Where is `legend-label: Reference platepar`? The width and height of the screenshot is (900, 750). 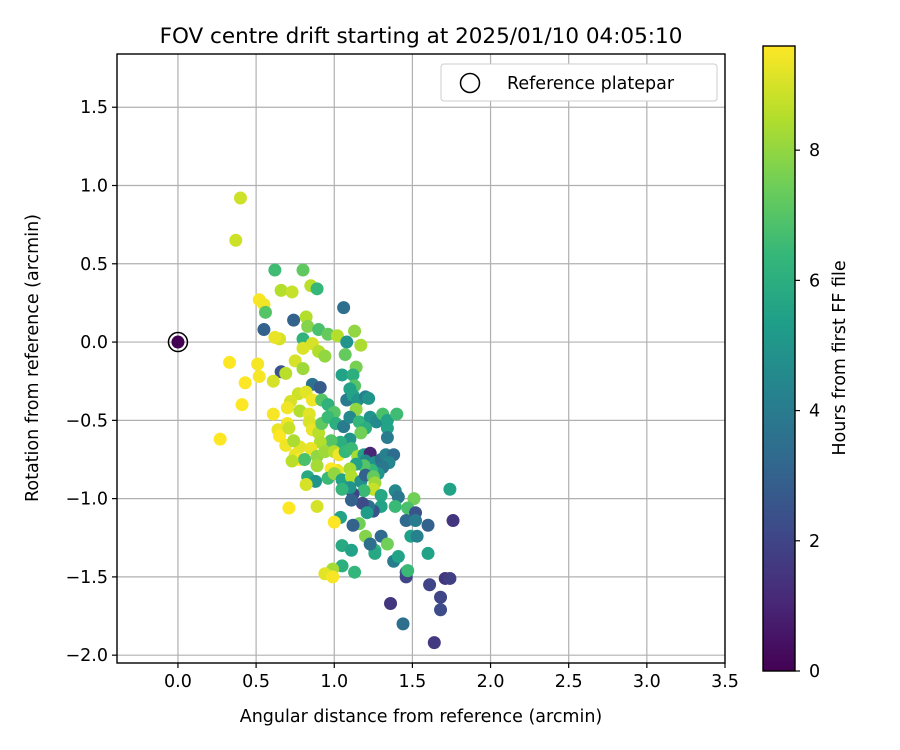
legend-label: Reference platepar is located at coordinates (591, 84).